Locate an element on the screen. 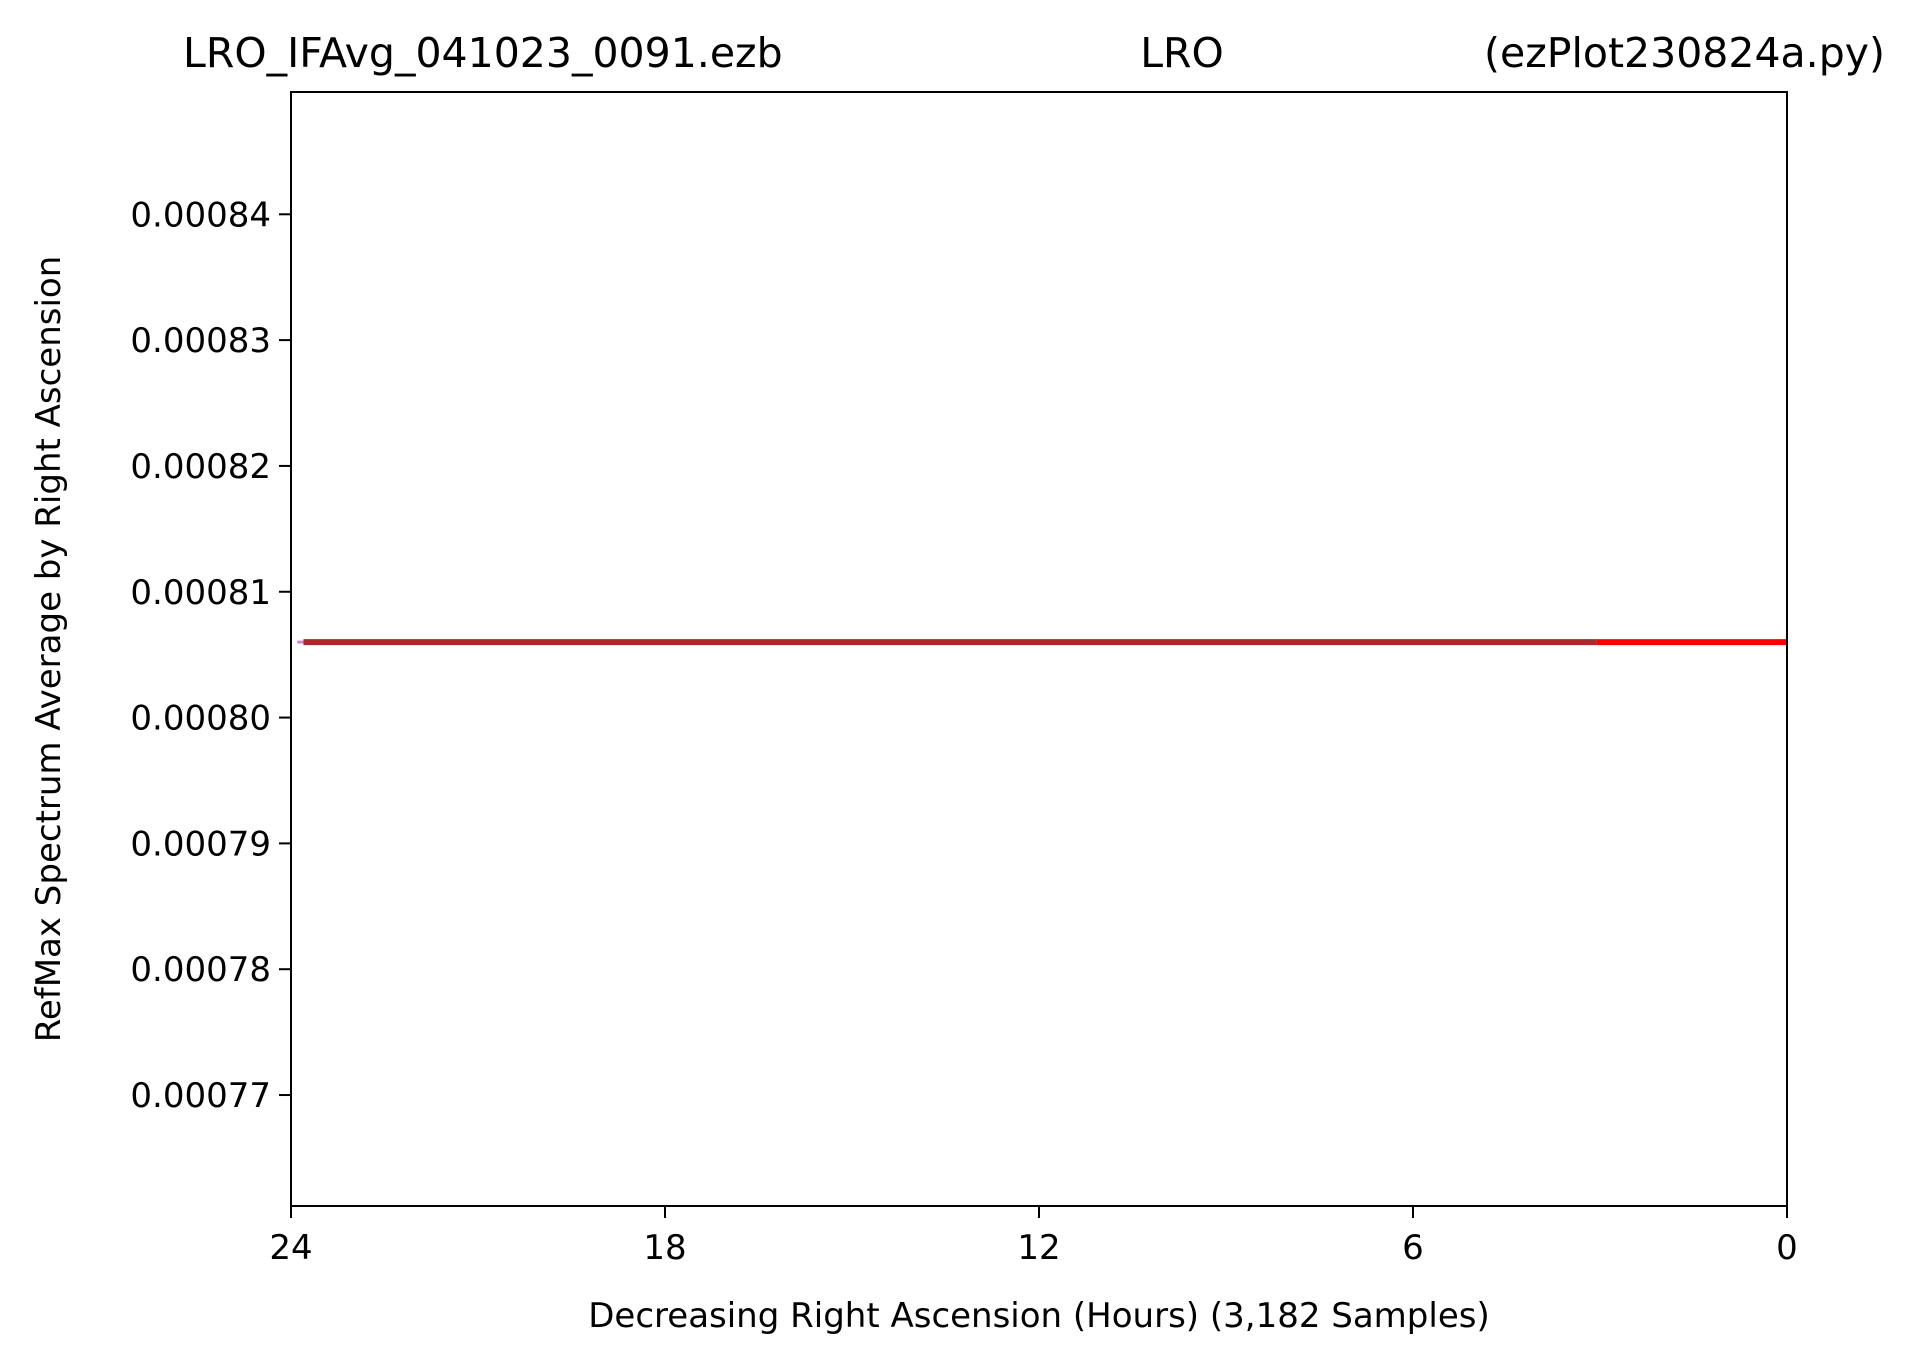 The width and height of the screenshot is (1907, 1361). y-tick-label: 0.00083 is located at coordinates (200, 341).